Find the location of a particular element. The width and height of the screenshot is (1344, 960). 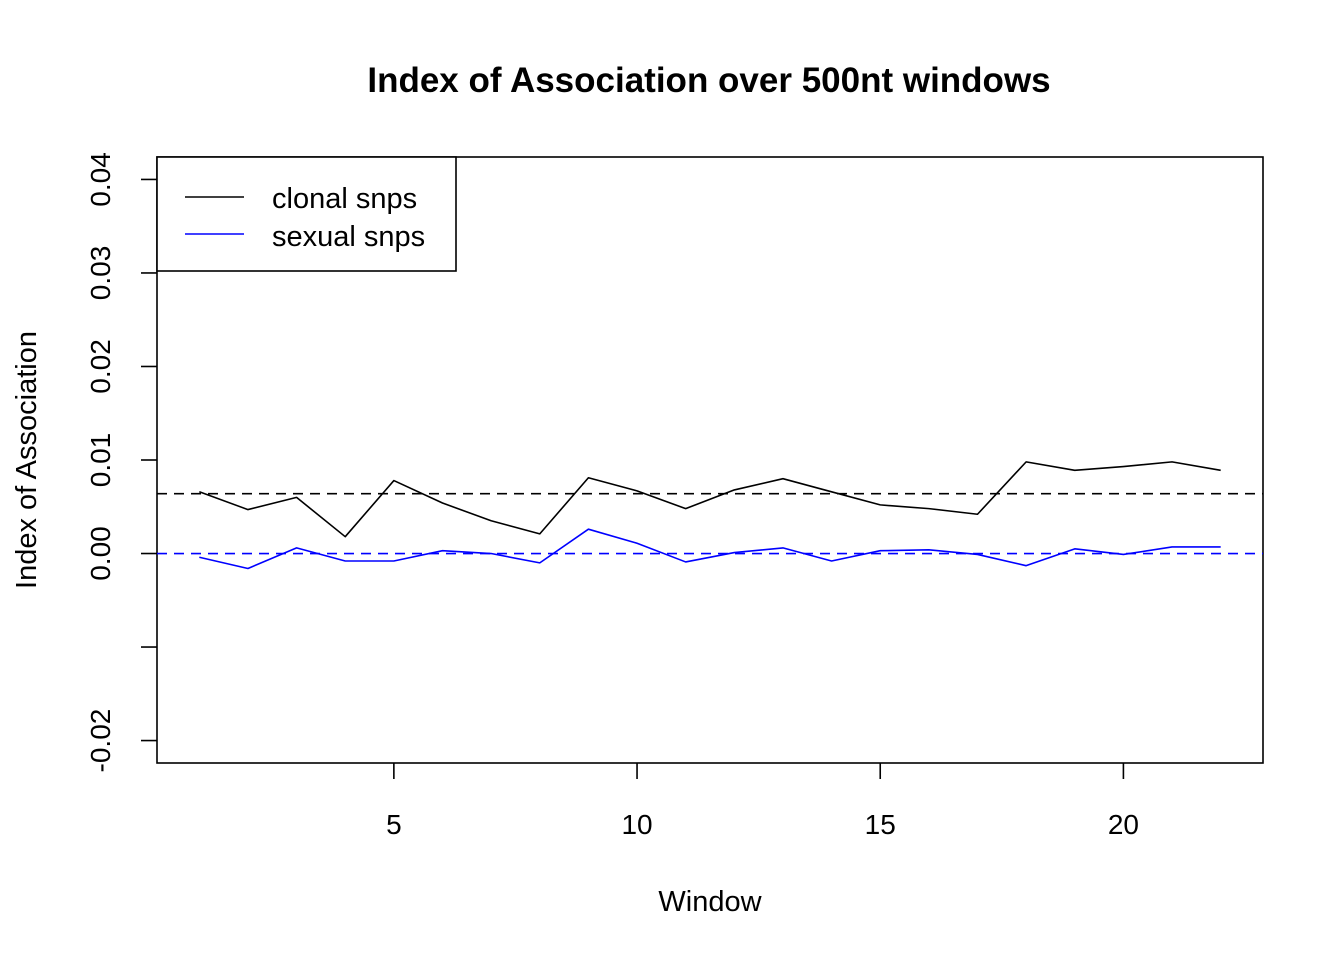

x-axis-label: Window is located at coordinates (710, 902).